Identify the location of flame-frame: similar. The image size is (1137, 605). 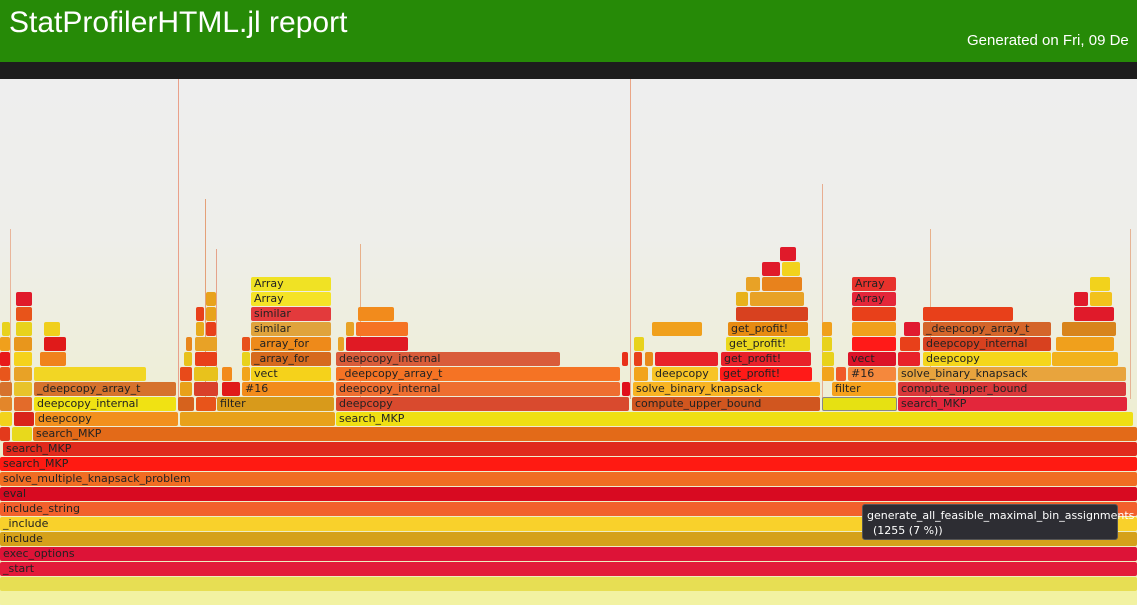
(291, 314).